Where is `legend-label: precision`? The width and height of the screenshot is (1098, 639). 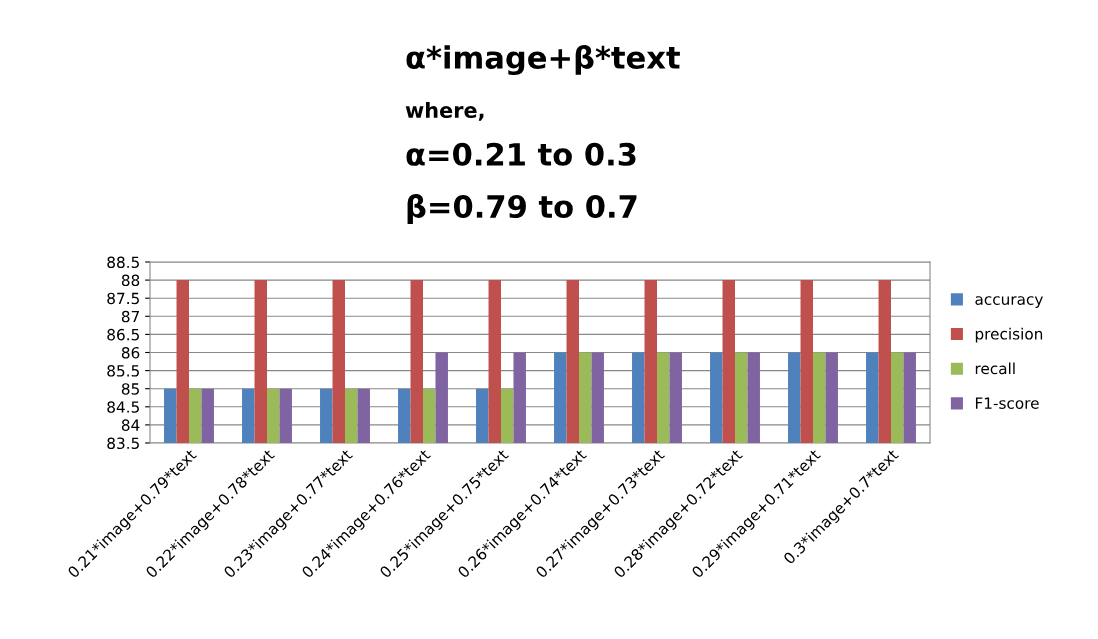
legend-label: precision is located at coordinates (1009, 335).